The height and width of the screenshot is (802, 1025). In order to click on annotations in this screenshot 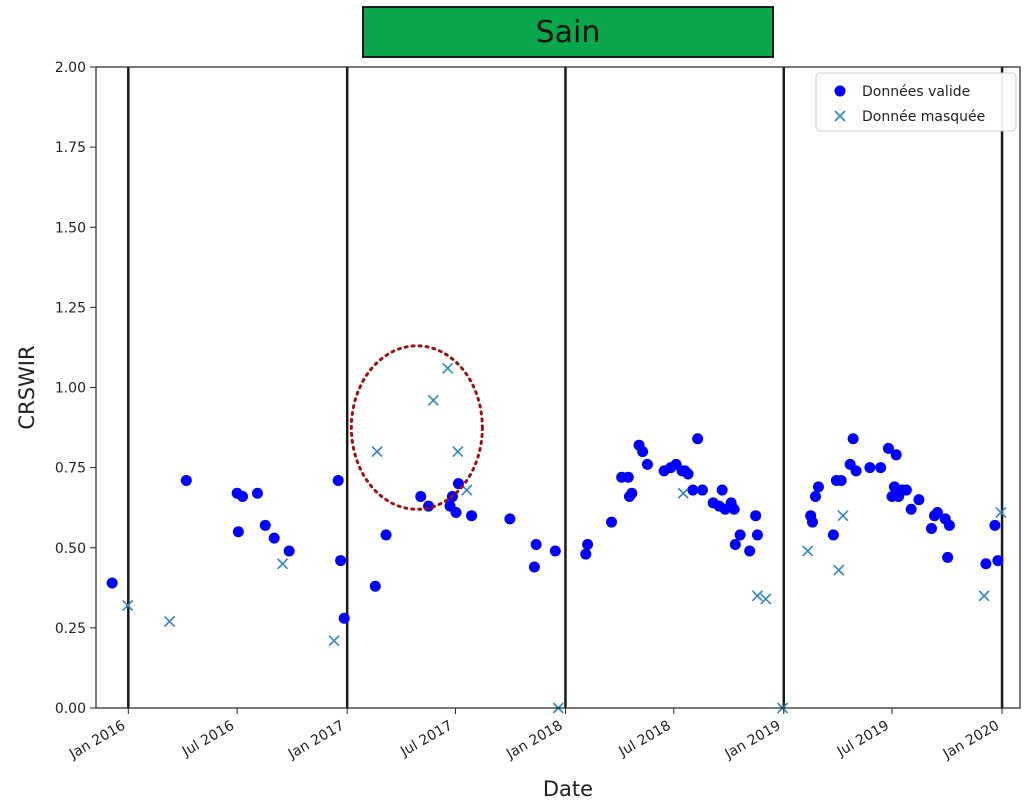, I will do `click(416, 427)`.